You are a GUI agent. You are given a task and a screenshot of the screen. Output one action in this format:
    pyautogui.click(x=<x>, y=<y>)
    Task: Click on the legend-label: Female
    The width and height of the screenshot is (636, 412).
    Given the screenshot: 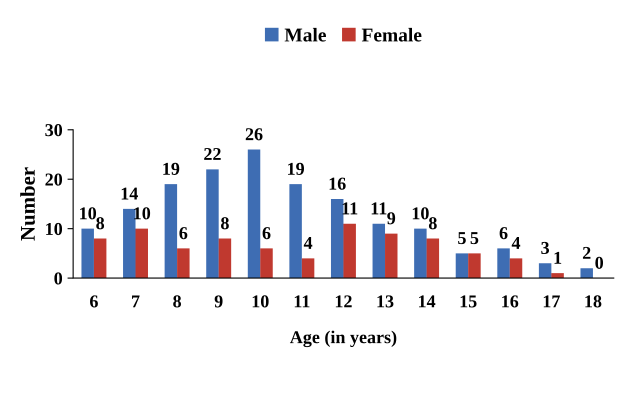 What is the action you would take?
    pyautogui.click(x=392, y=35)
    